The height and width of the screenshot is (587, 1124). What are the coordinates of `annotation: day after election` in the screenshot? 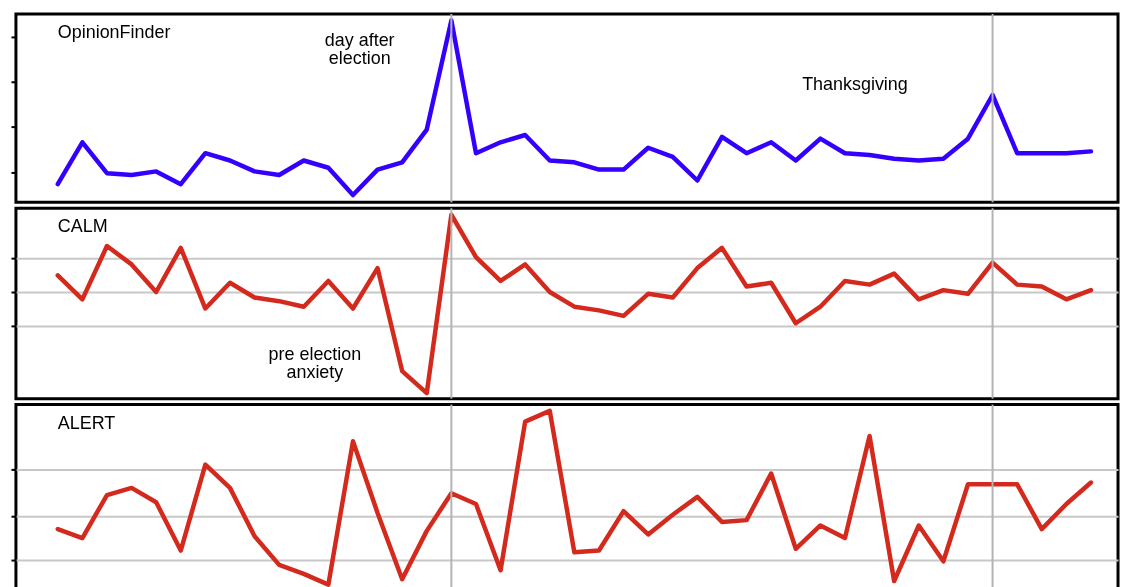 It's located at (359, 48).